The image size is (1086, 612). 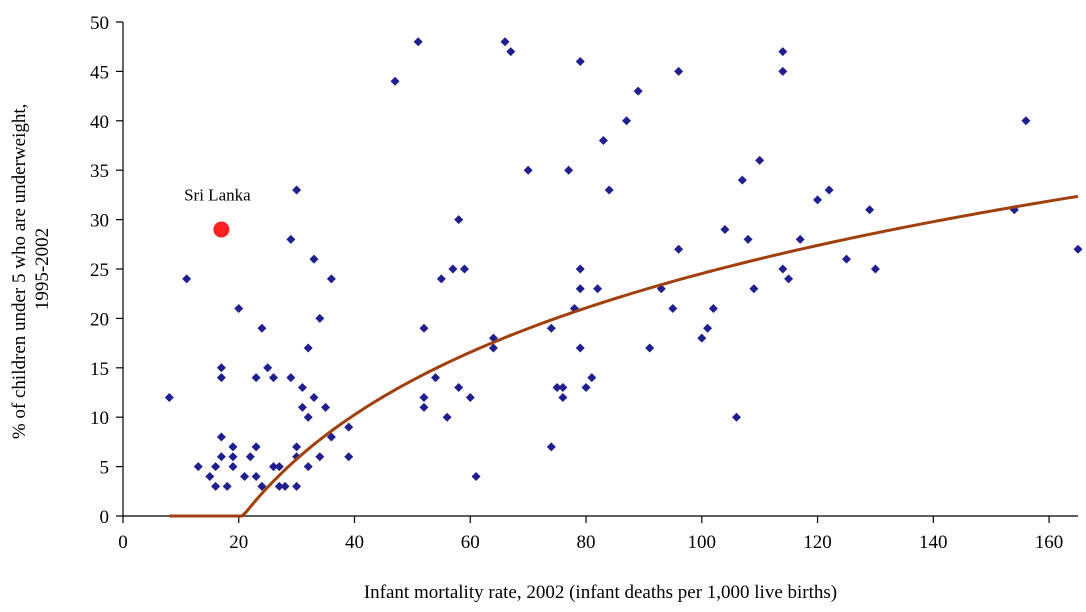 What do you see at coordinates (702, 542) in the screenshot?
I see `x-tick-label: 100` at bounding box center [702, 542].